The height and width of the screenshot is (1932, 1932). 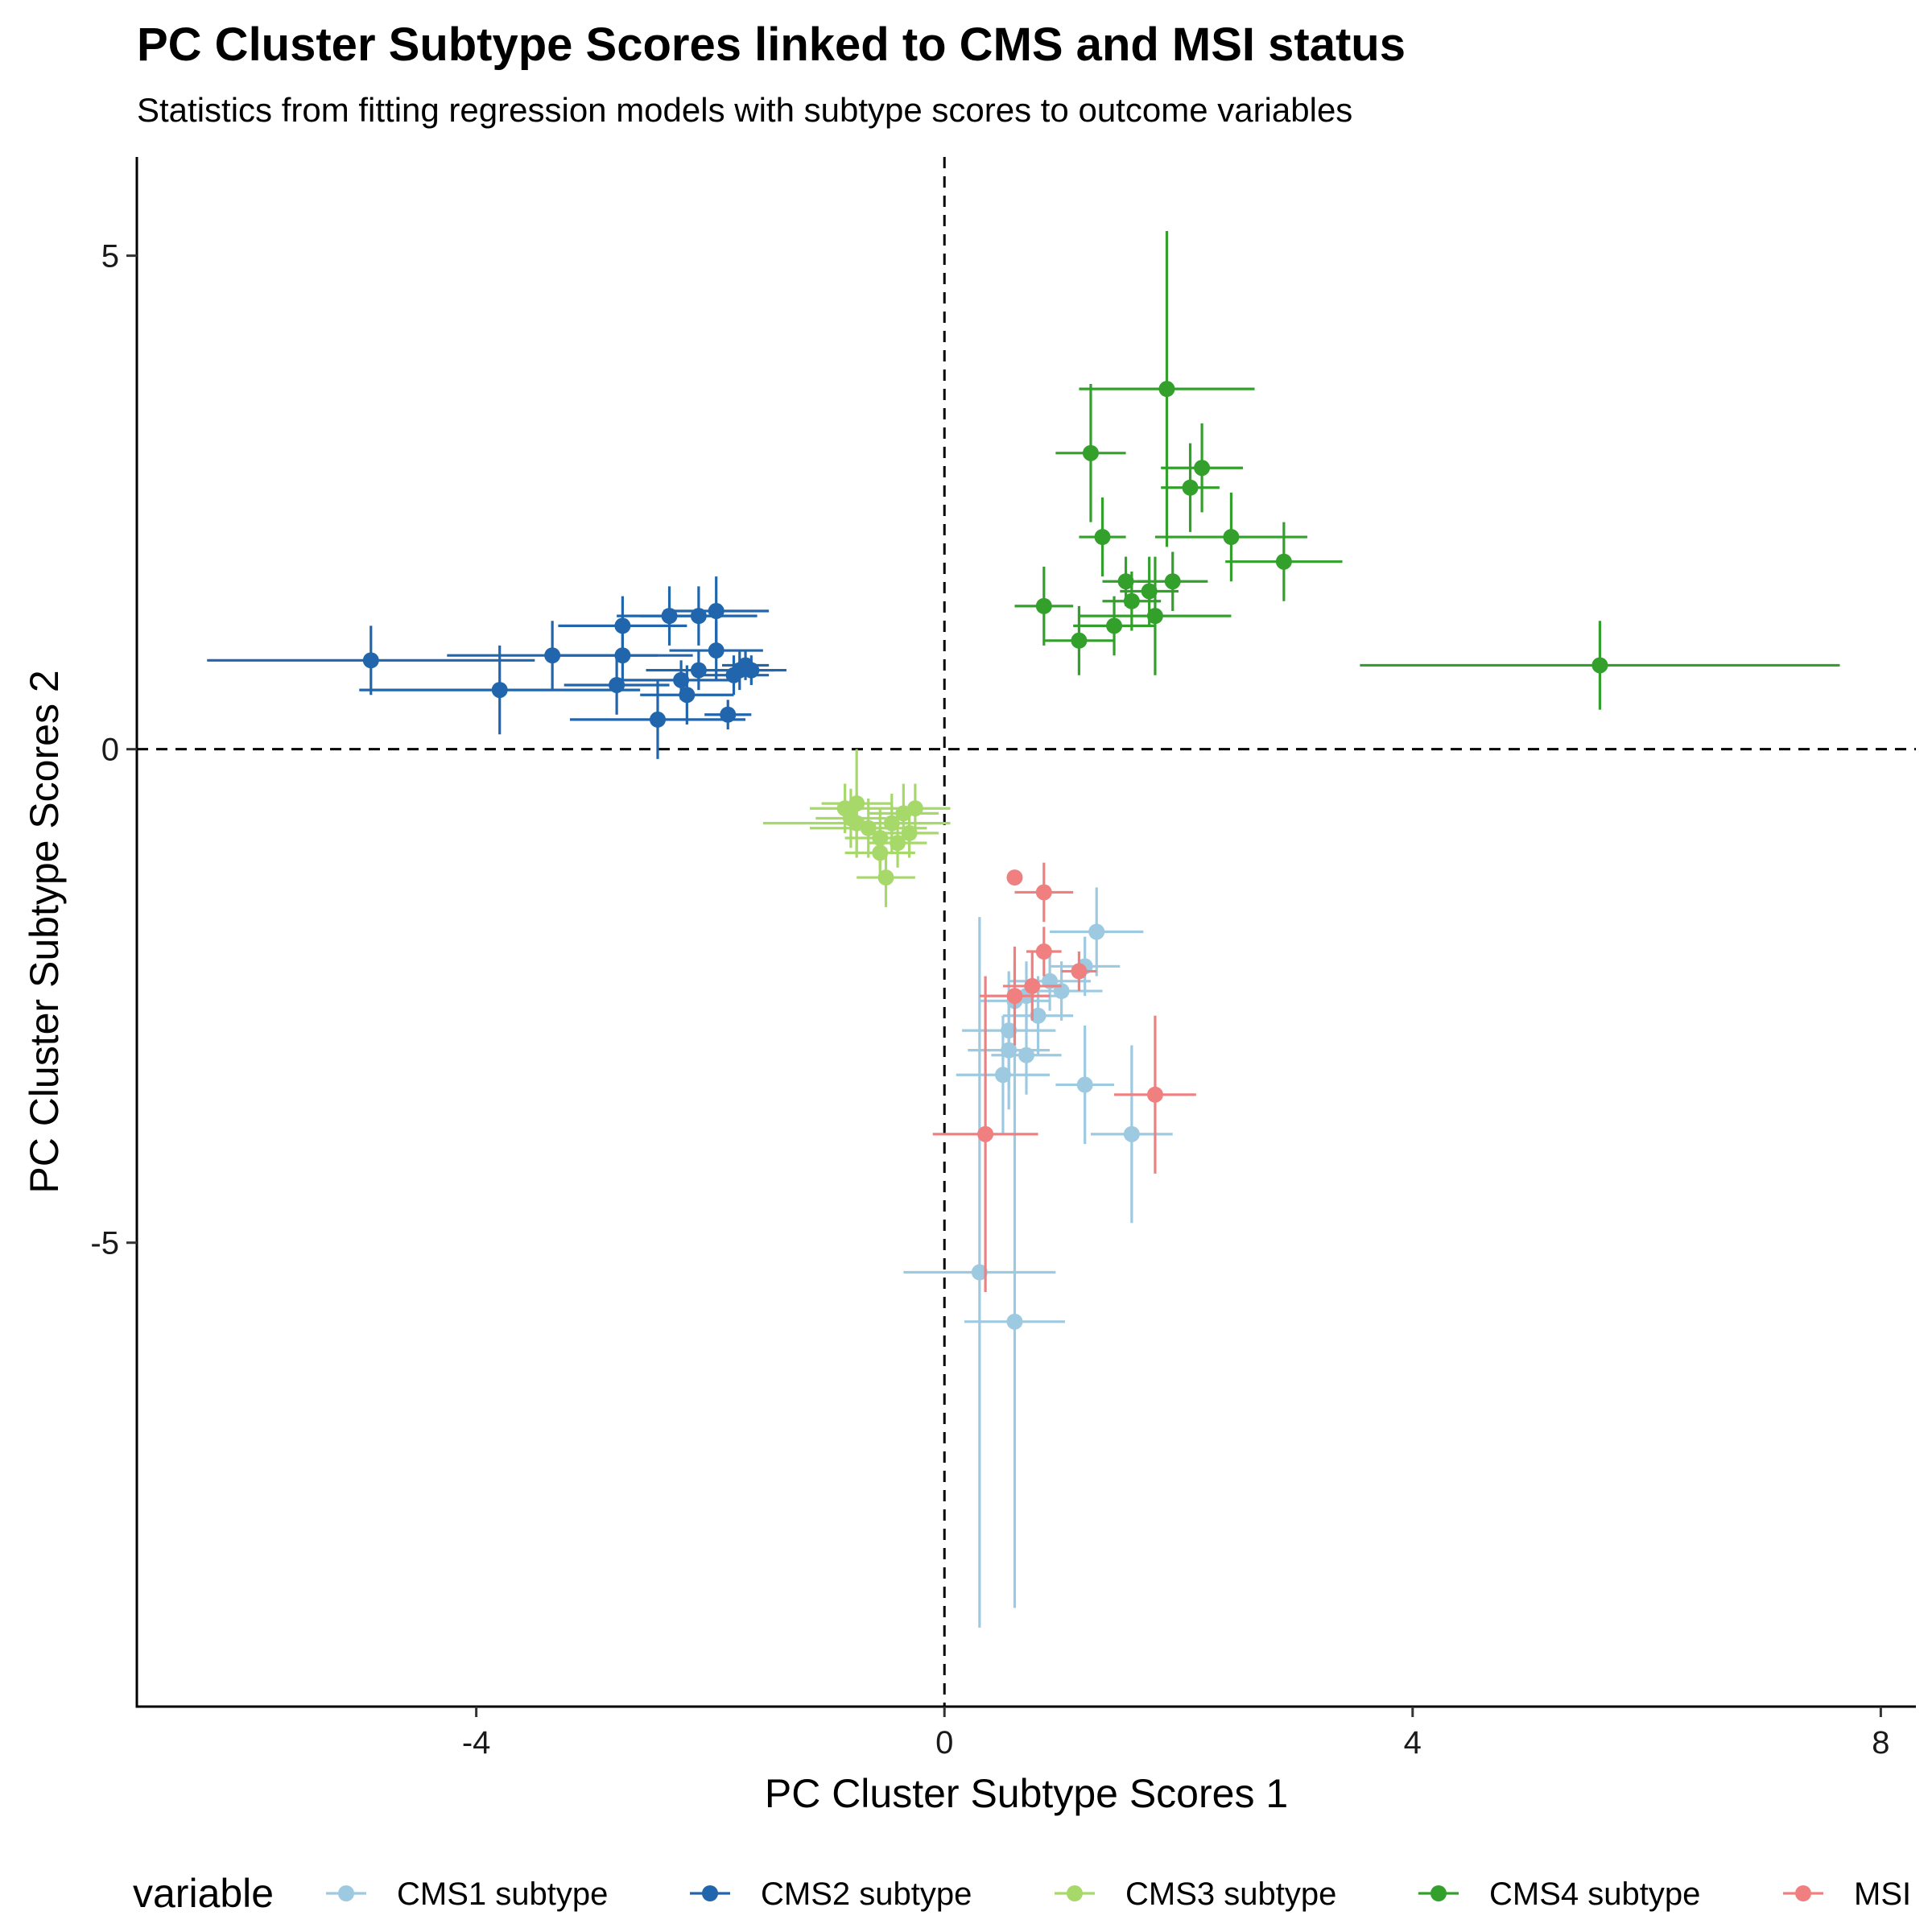 What do you see at coordinates (110, 750) in the screenshot?
I see `y-tick-label: 0` at bounding box center [110, 750].